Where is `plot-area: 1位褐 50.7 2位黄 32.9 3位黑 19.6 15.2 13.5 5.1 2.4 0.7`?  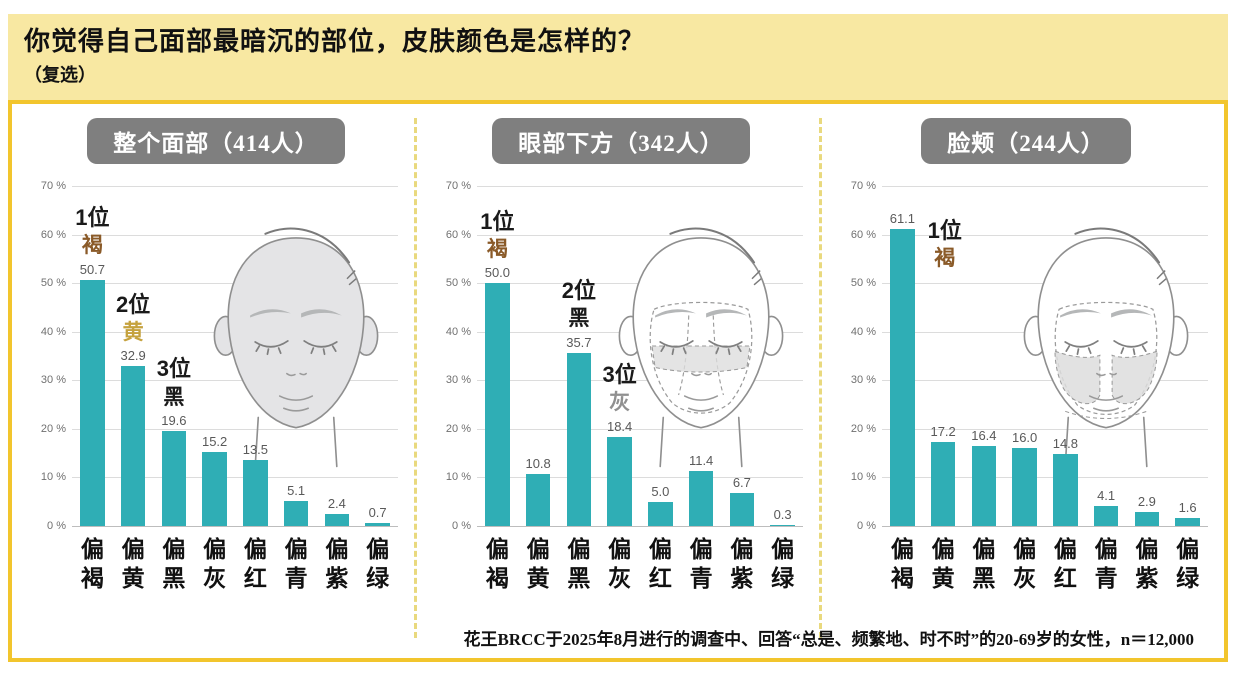 plot-area: 1位褐 50.7 2位黄 32.9 3位黑 19.6 15.2 13.5 5.1 2.4 0.7 is located at coordinates (235, 356).